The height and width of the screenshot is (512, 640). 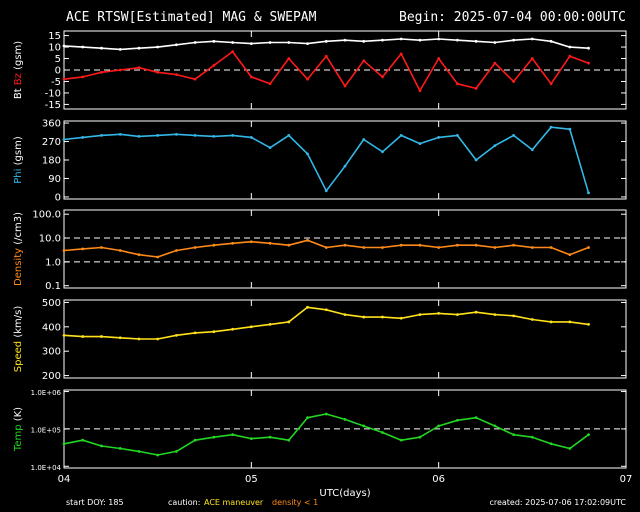 I want to click on created-time: created: 2025-07-06 17:02:09UTC, so click(x=557, y=502).